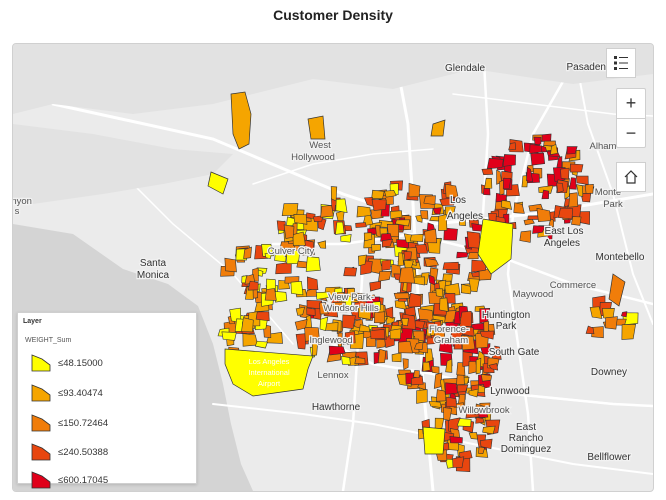 Image resolution: width=666 pixels, height=500 pixels. Describe the element at coordinates (631, 177) in the screenshot. I see `home-button` at that location.